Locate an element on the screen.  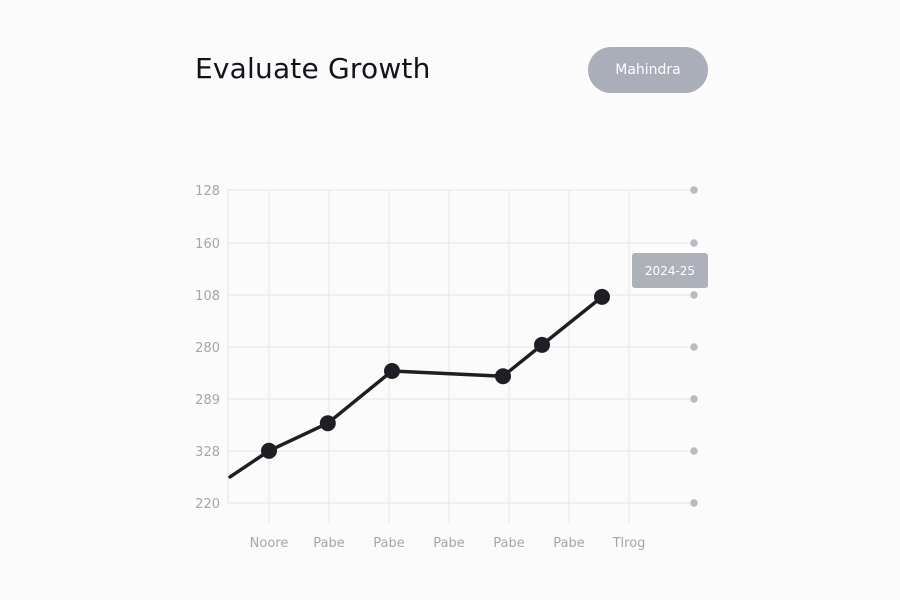
series-line is located at coordinates (416, 387).